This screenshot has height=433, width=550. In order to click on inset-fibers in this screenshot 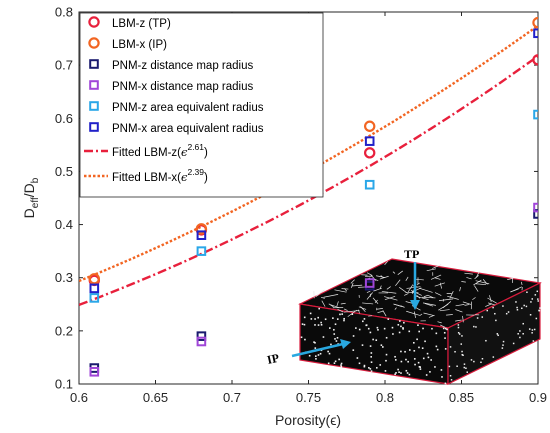, I will do `click(420, 323)`.